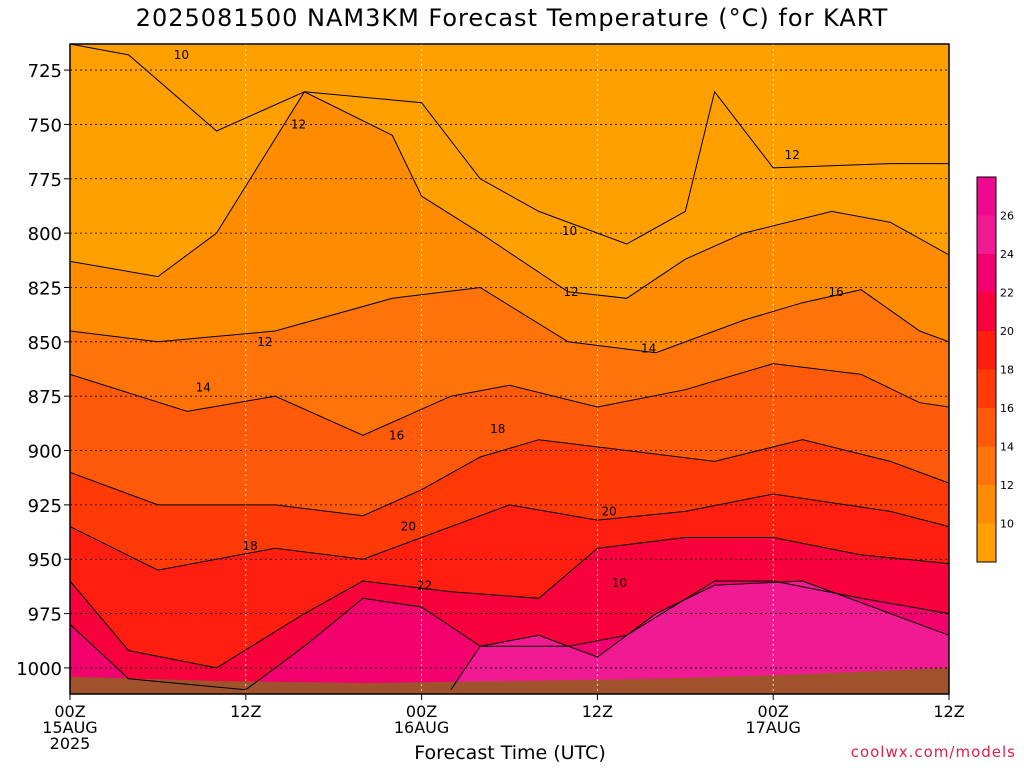 This screenshot has height=768, width=1024. Describe the element at coordinates (45, 180) in the screenshot. I see `y-tick-label: 775` at that location.